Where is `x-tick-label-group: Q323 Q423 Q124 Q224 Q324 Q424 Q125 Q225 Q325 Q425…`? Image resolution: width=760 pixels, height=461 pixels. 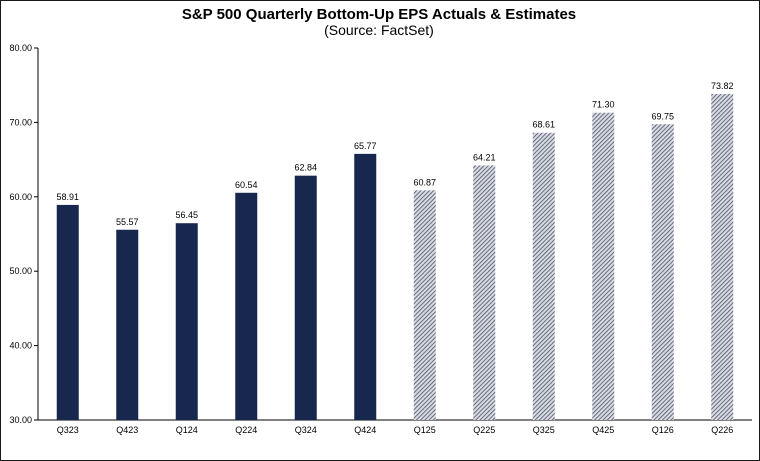
x-tick-label-group: Q323 Q423 Q124 Q224 Q324 Q424 Q125 Q225 Q325 Q425… is located at coordinates (395, 430).